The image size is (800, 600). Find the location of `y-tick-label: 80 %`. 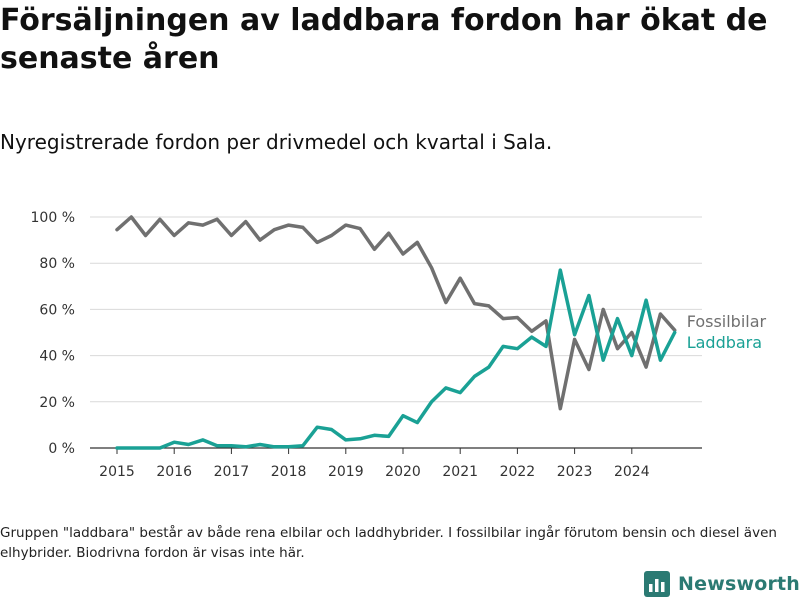

y-tick-label: 80 % is located at coordinates (57, 264).